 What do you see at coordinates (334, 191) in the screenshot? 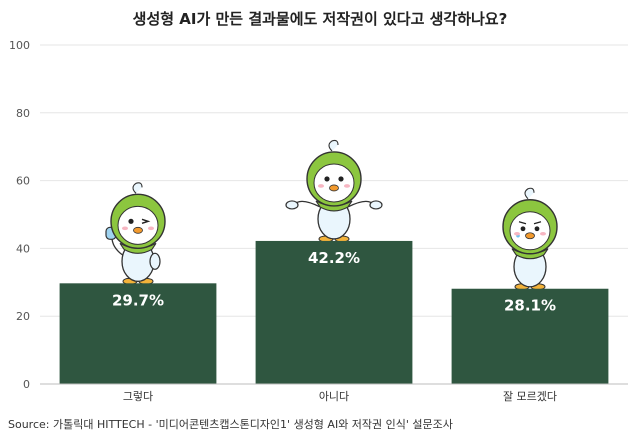
I see `mascot-shrugging-icon` at bounding box center [334, 191].